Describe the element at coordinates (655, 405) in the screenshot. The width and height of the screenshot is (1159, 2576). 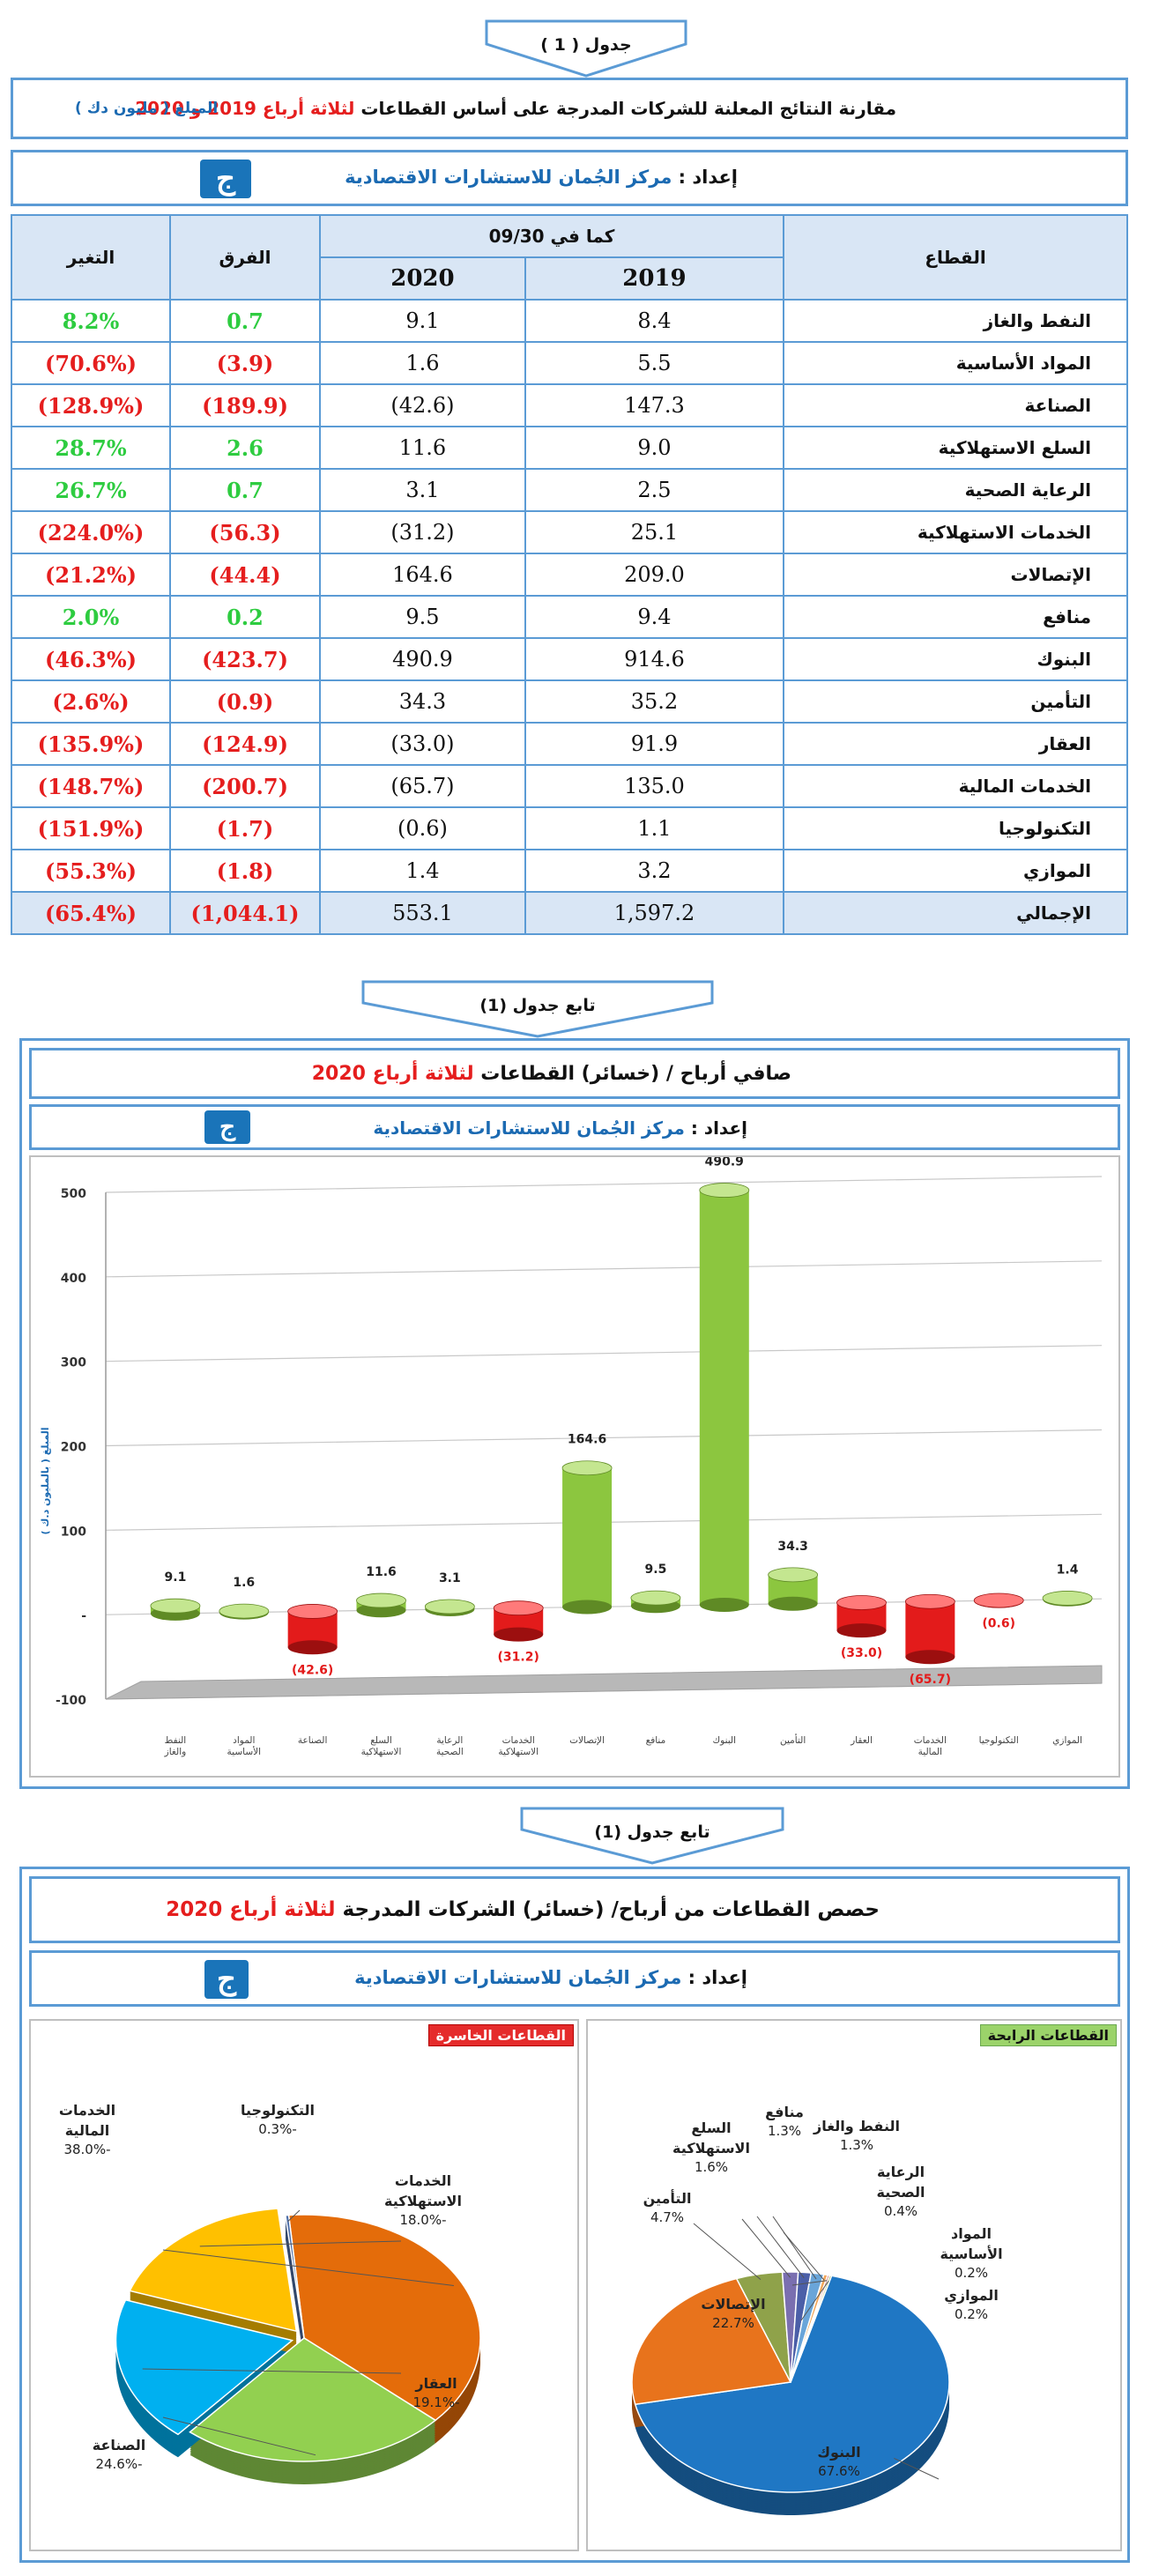
I see `cell-2019: 147.3` at that location.